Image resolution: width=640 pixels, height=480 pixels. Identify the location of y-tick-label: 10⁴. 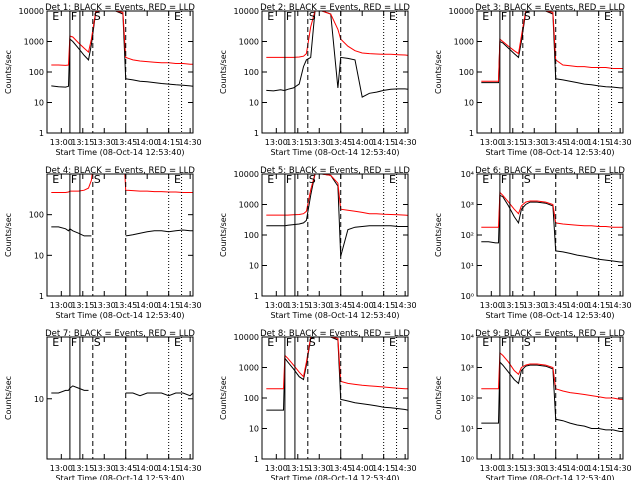
(467, 337).